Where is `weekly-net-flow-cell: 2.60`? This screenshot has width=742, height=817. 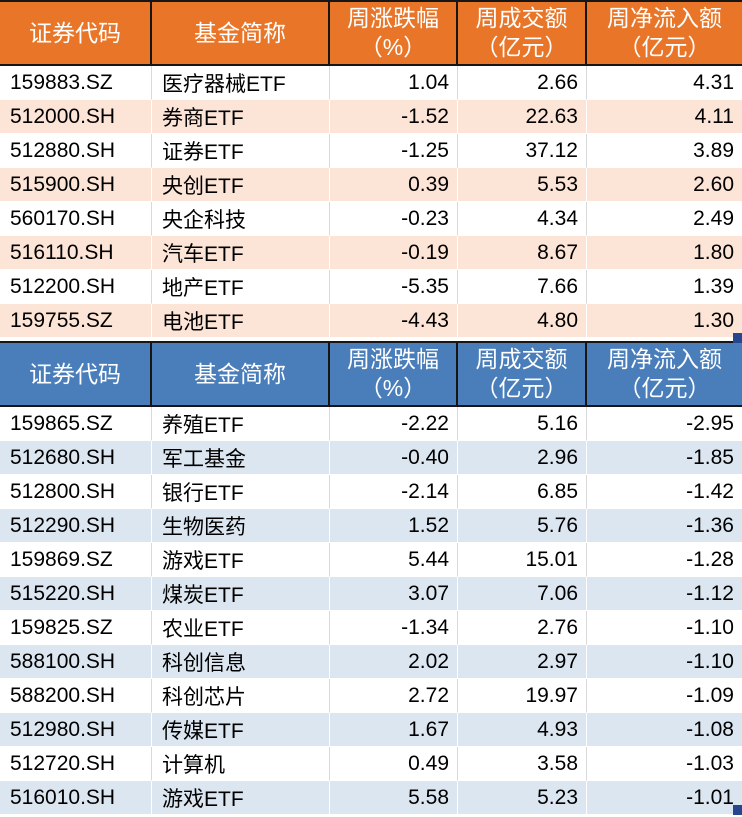
weekly-net-flow-cell: 2.60 is located at coordinates (664, 185).